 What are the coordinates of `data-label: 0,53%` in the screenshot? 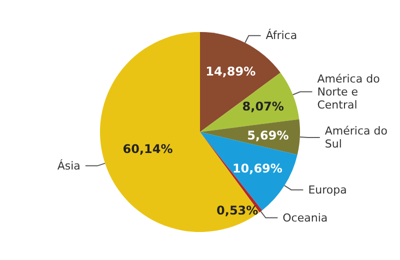 It's located at (237, 211).